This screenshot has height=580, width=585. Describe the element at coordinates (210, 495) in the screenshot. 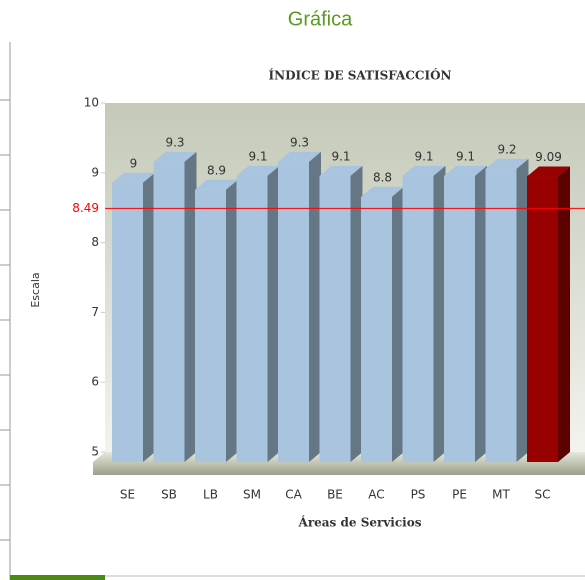

I see `x-tick-label: LB` at that location.